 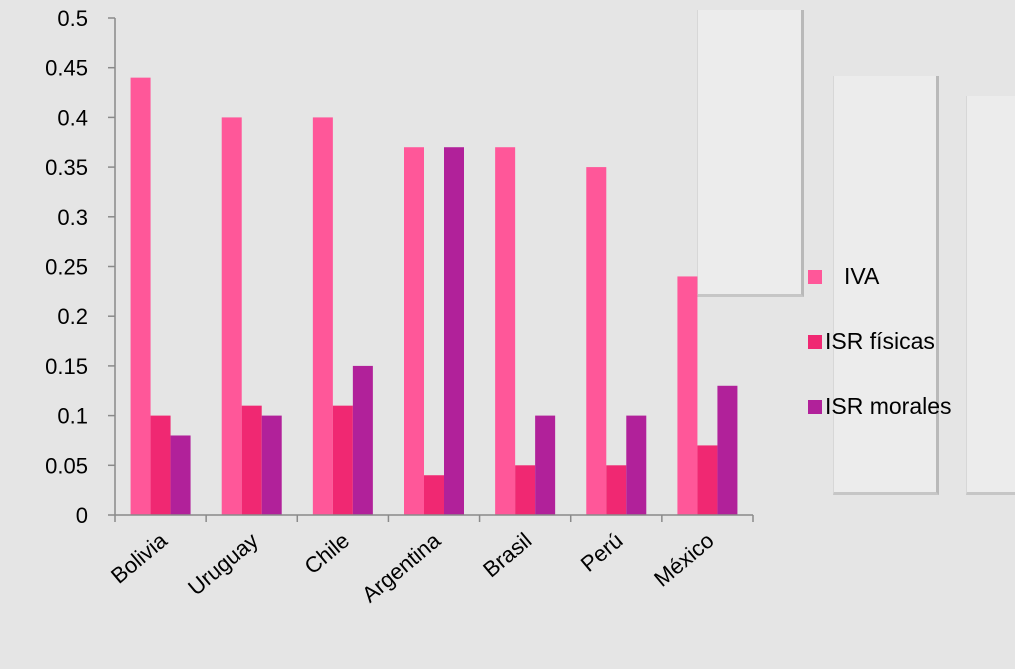 I want to click on bar-isr-morales-bolivia, so click(x=180, y=475).